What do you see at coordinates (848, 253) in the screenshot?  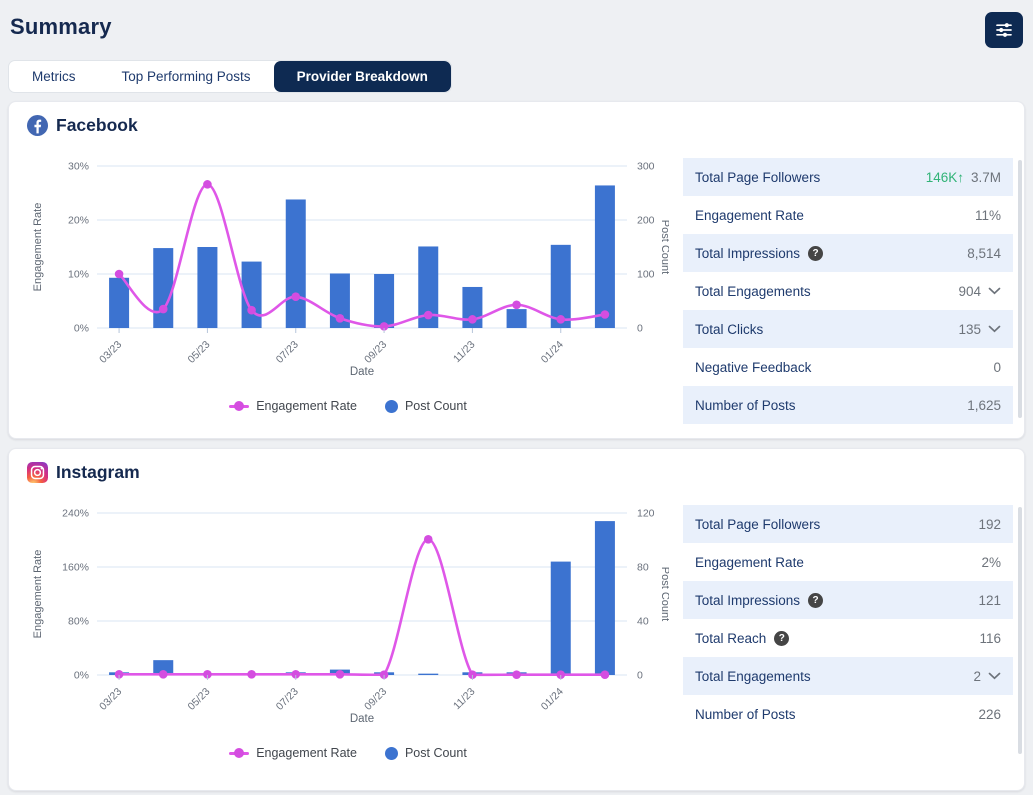 I see `stat-row: Total Impressions? 8,514` at bounding box center [848, 253].